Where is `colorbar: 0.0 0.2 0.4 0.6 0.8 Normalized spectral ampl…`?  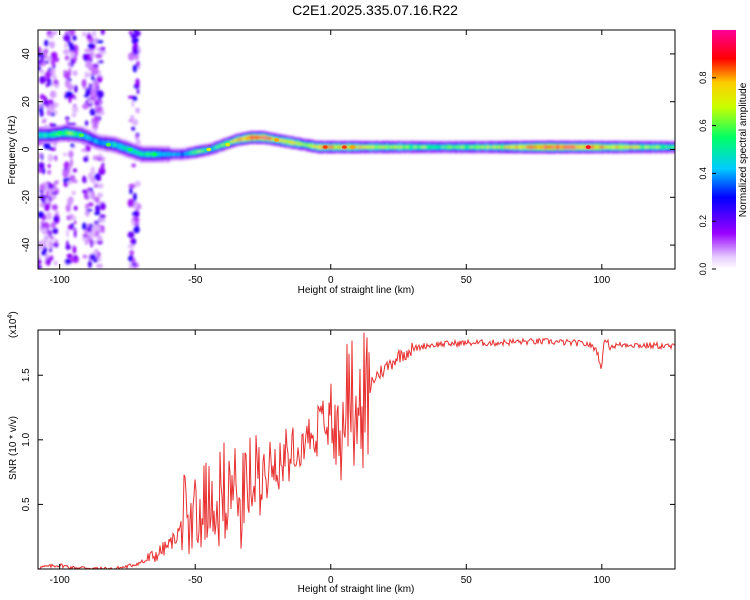
colorbar: 0.0 0.2 0.4 0.6 0.8 Normalized spectral ampl… is located at coordinates (723, 152).